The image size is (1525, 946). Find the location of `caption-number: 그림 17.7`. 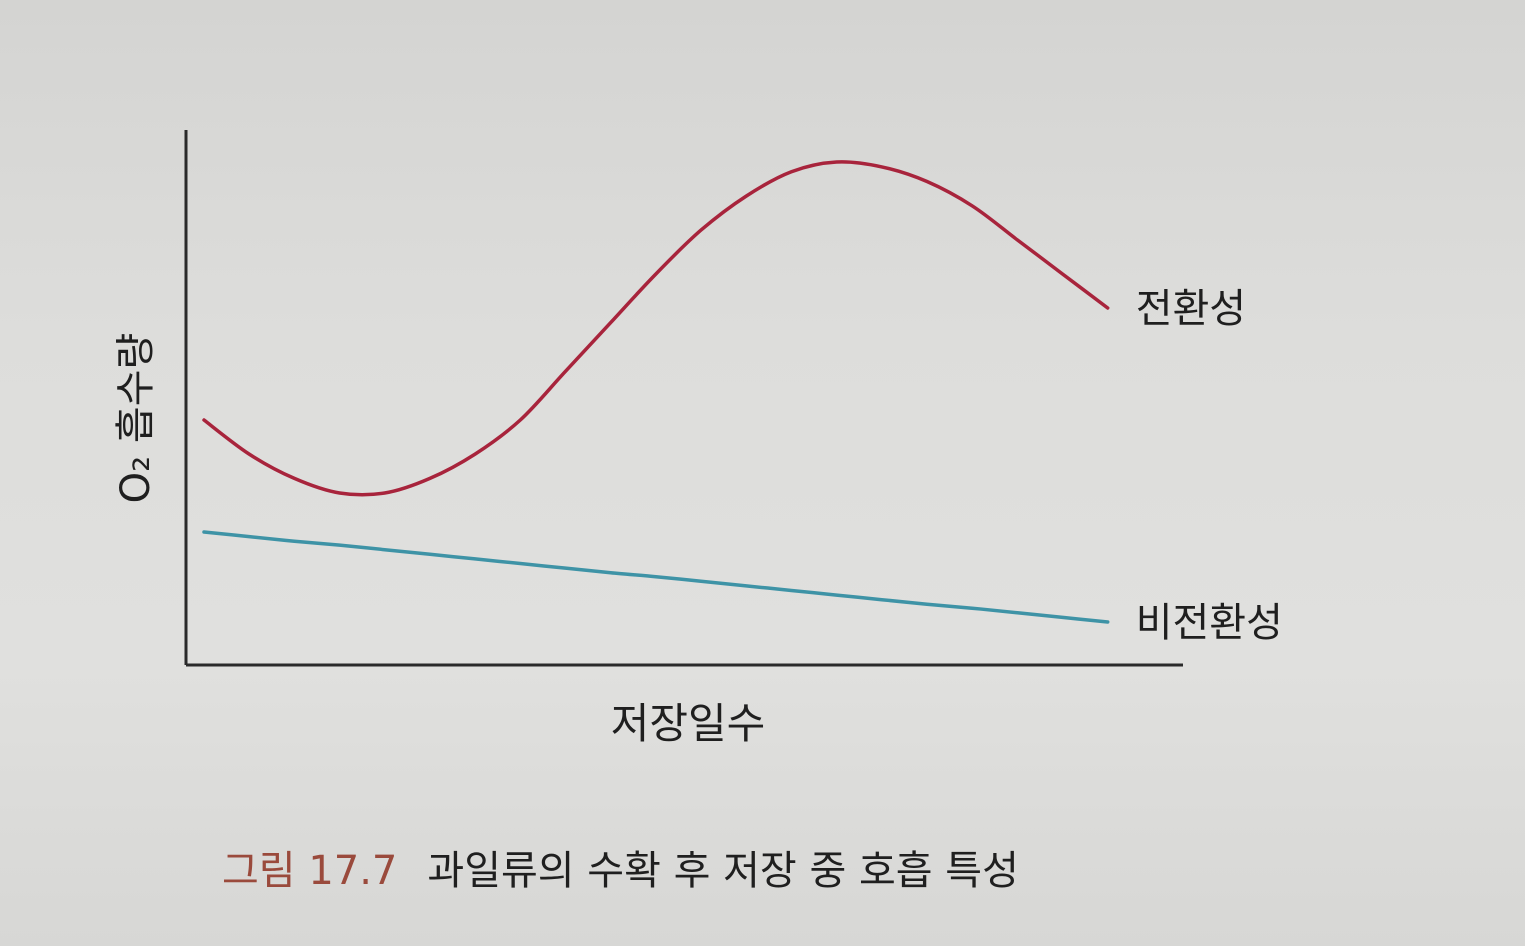

caption-number: 그림 17.7 is located at coordinates (310, 871).